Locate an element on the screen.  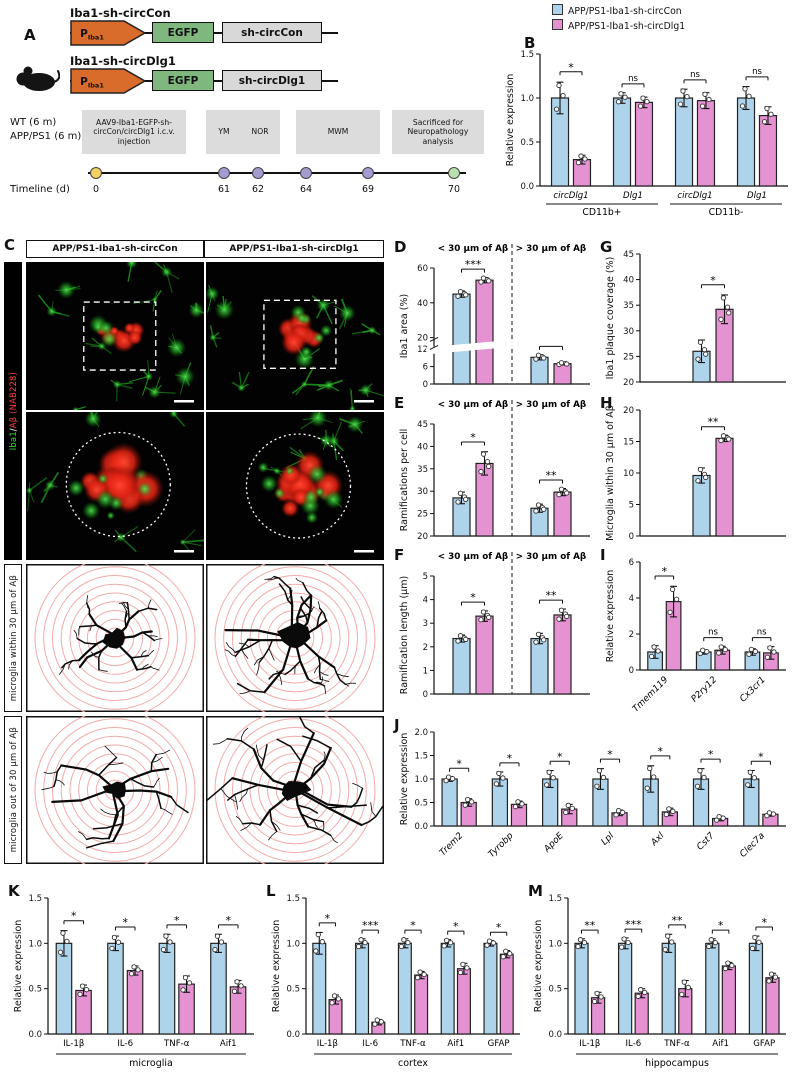
svg-text: Iba1 plaque coverage (%) is located at coordinates (610, 318).